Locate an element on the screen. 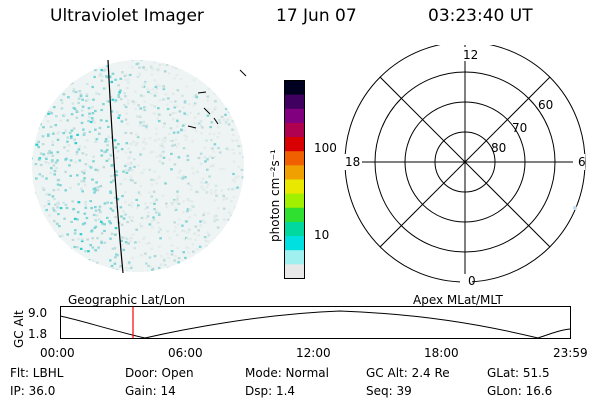 This screenshot has width=600, height=400. coastline-marks is located at coordinates (217, 99).